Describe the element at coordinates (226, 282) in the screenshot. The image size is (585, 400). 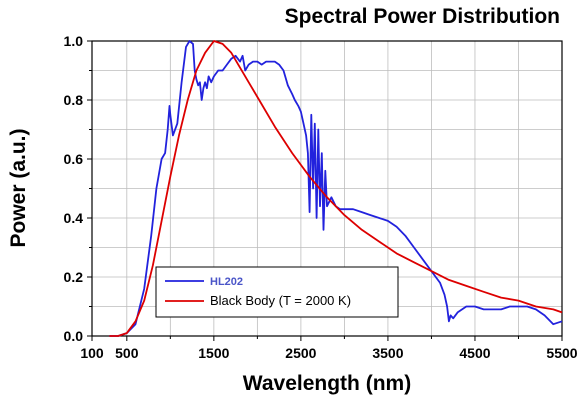
I see `legend-label-hl202: HL202` at that location.